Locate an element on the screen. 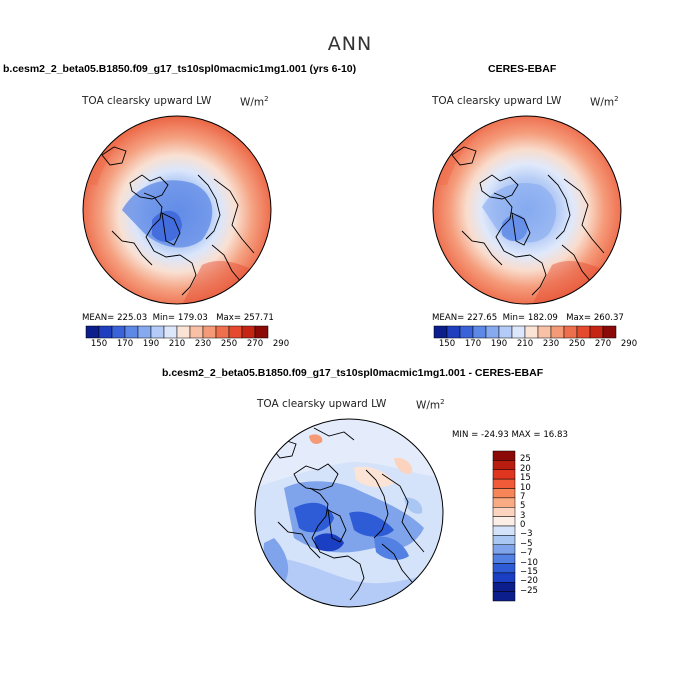 The height and width of the screenshot is (700, 700). model-polar-map is located at coordinates (177, 210).